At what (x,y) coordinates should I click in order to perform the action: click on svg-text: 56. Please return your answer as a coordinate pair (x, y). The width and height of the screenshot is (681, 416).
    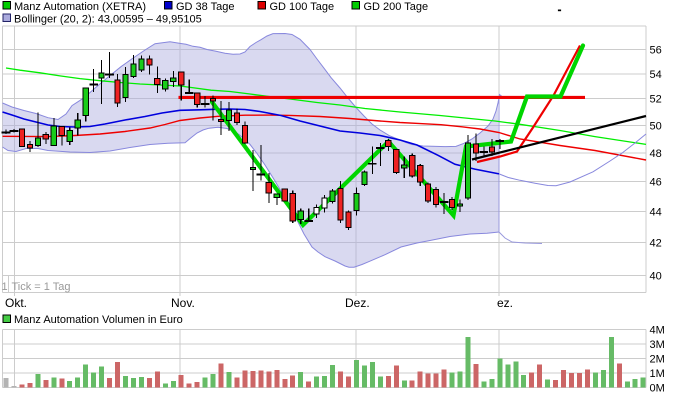
    Looking at the image, I should click on (656, 51).